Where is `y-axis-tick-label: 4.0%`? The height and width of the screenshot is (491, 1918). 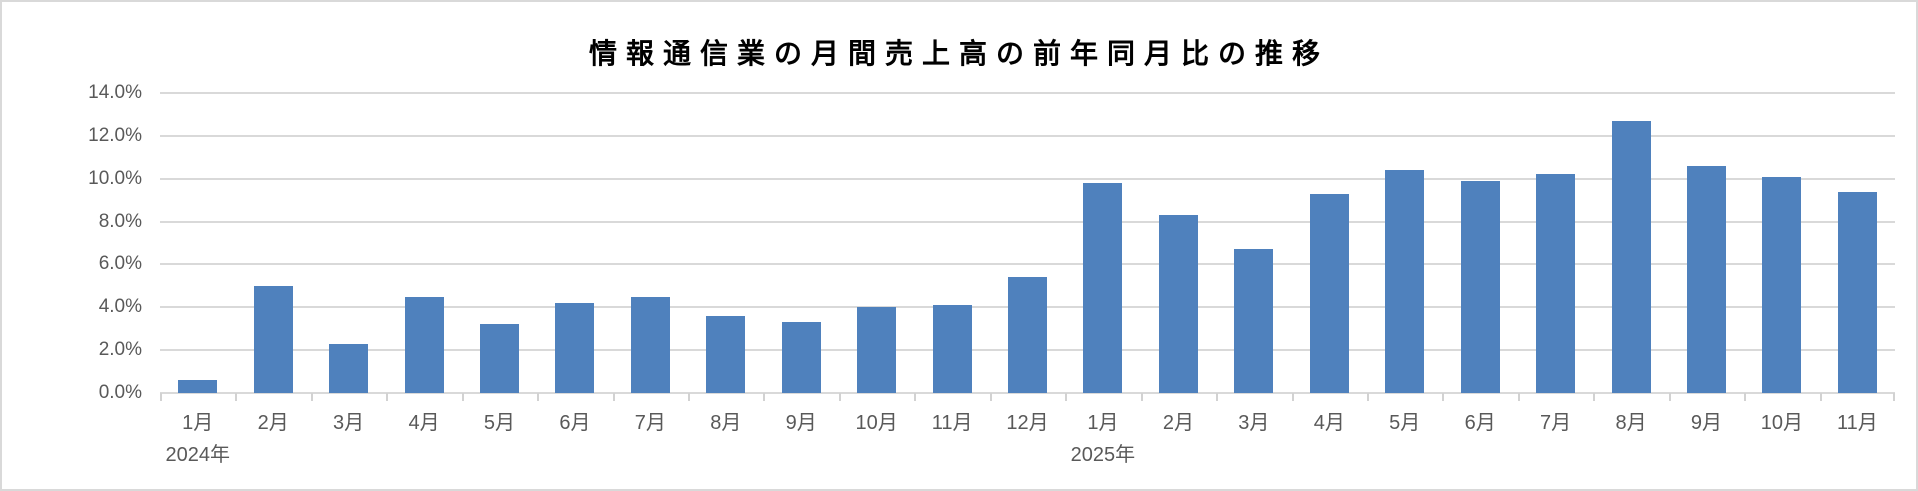 y-axis-tick-label: 4.0% is located at coordinates (120, 307).